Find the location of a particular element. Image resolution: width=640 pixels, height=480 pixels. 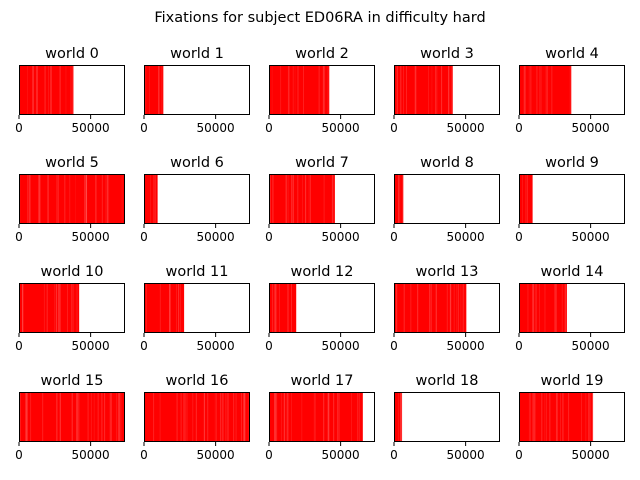

panel-world-4: world 4 0 50000 is located at coordinates (570, 90).